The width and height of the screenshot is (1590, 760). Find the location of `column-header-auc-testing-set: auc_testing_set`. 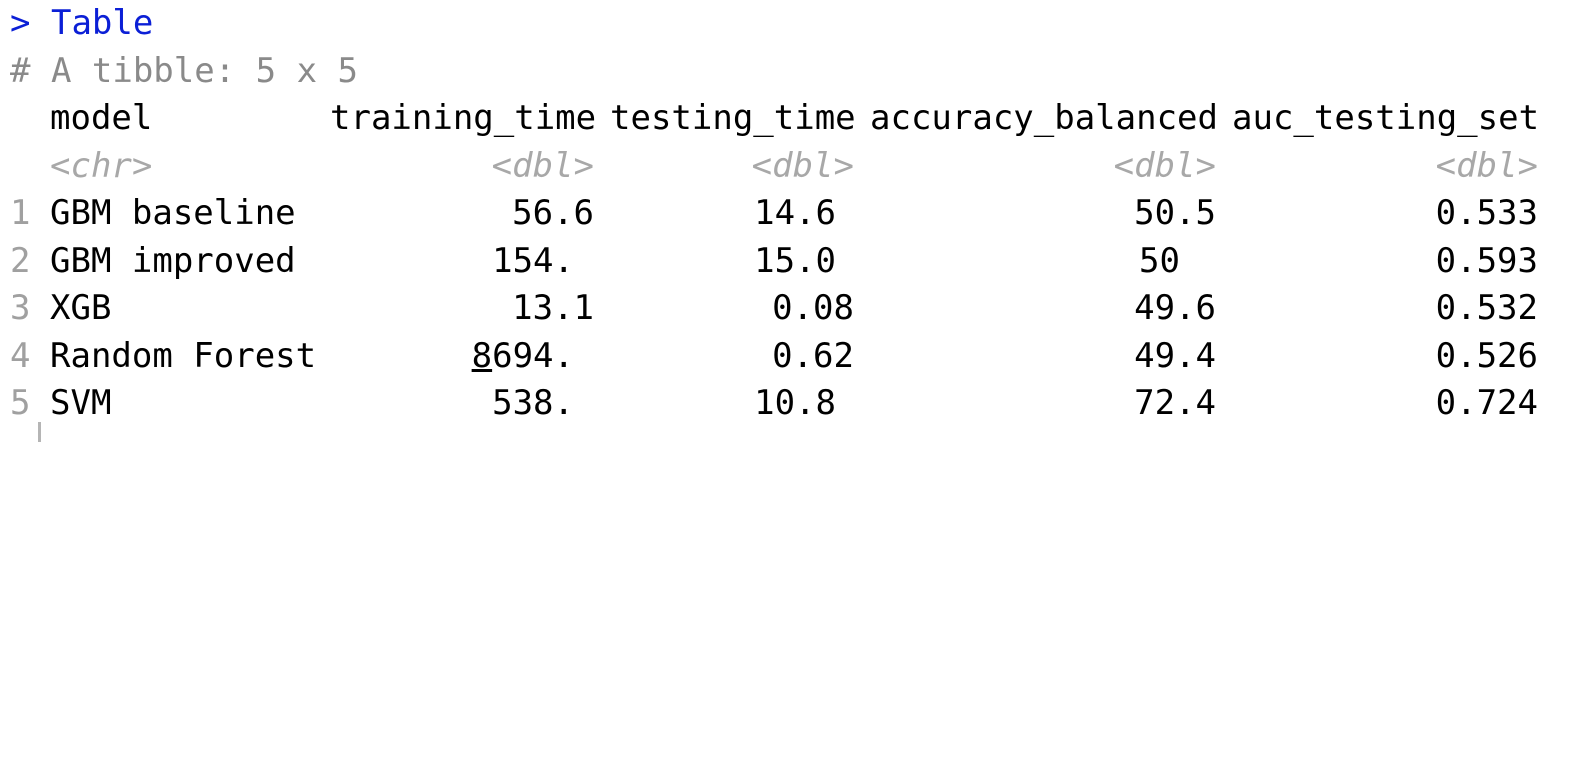

column-header-auc-testing-set: auc_testing_set is located at coordinates (1386, 118).